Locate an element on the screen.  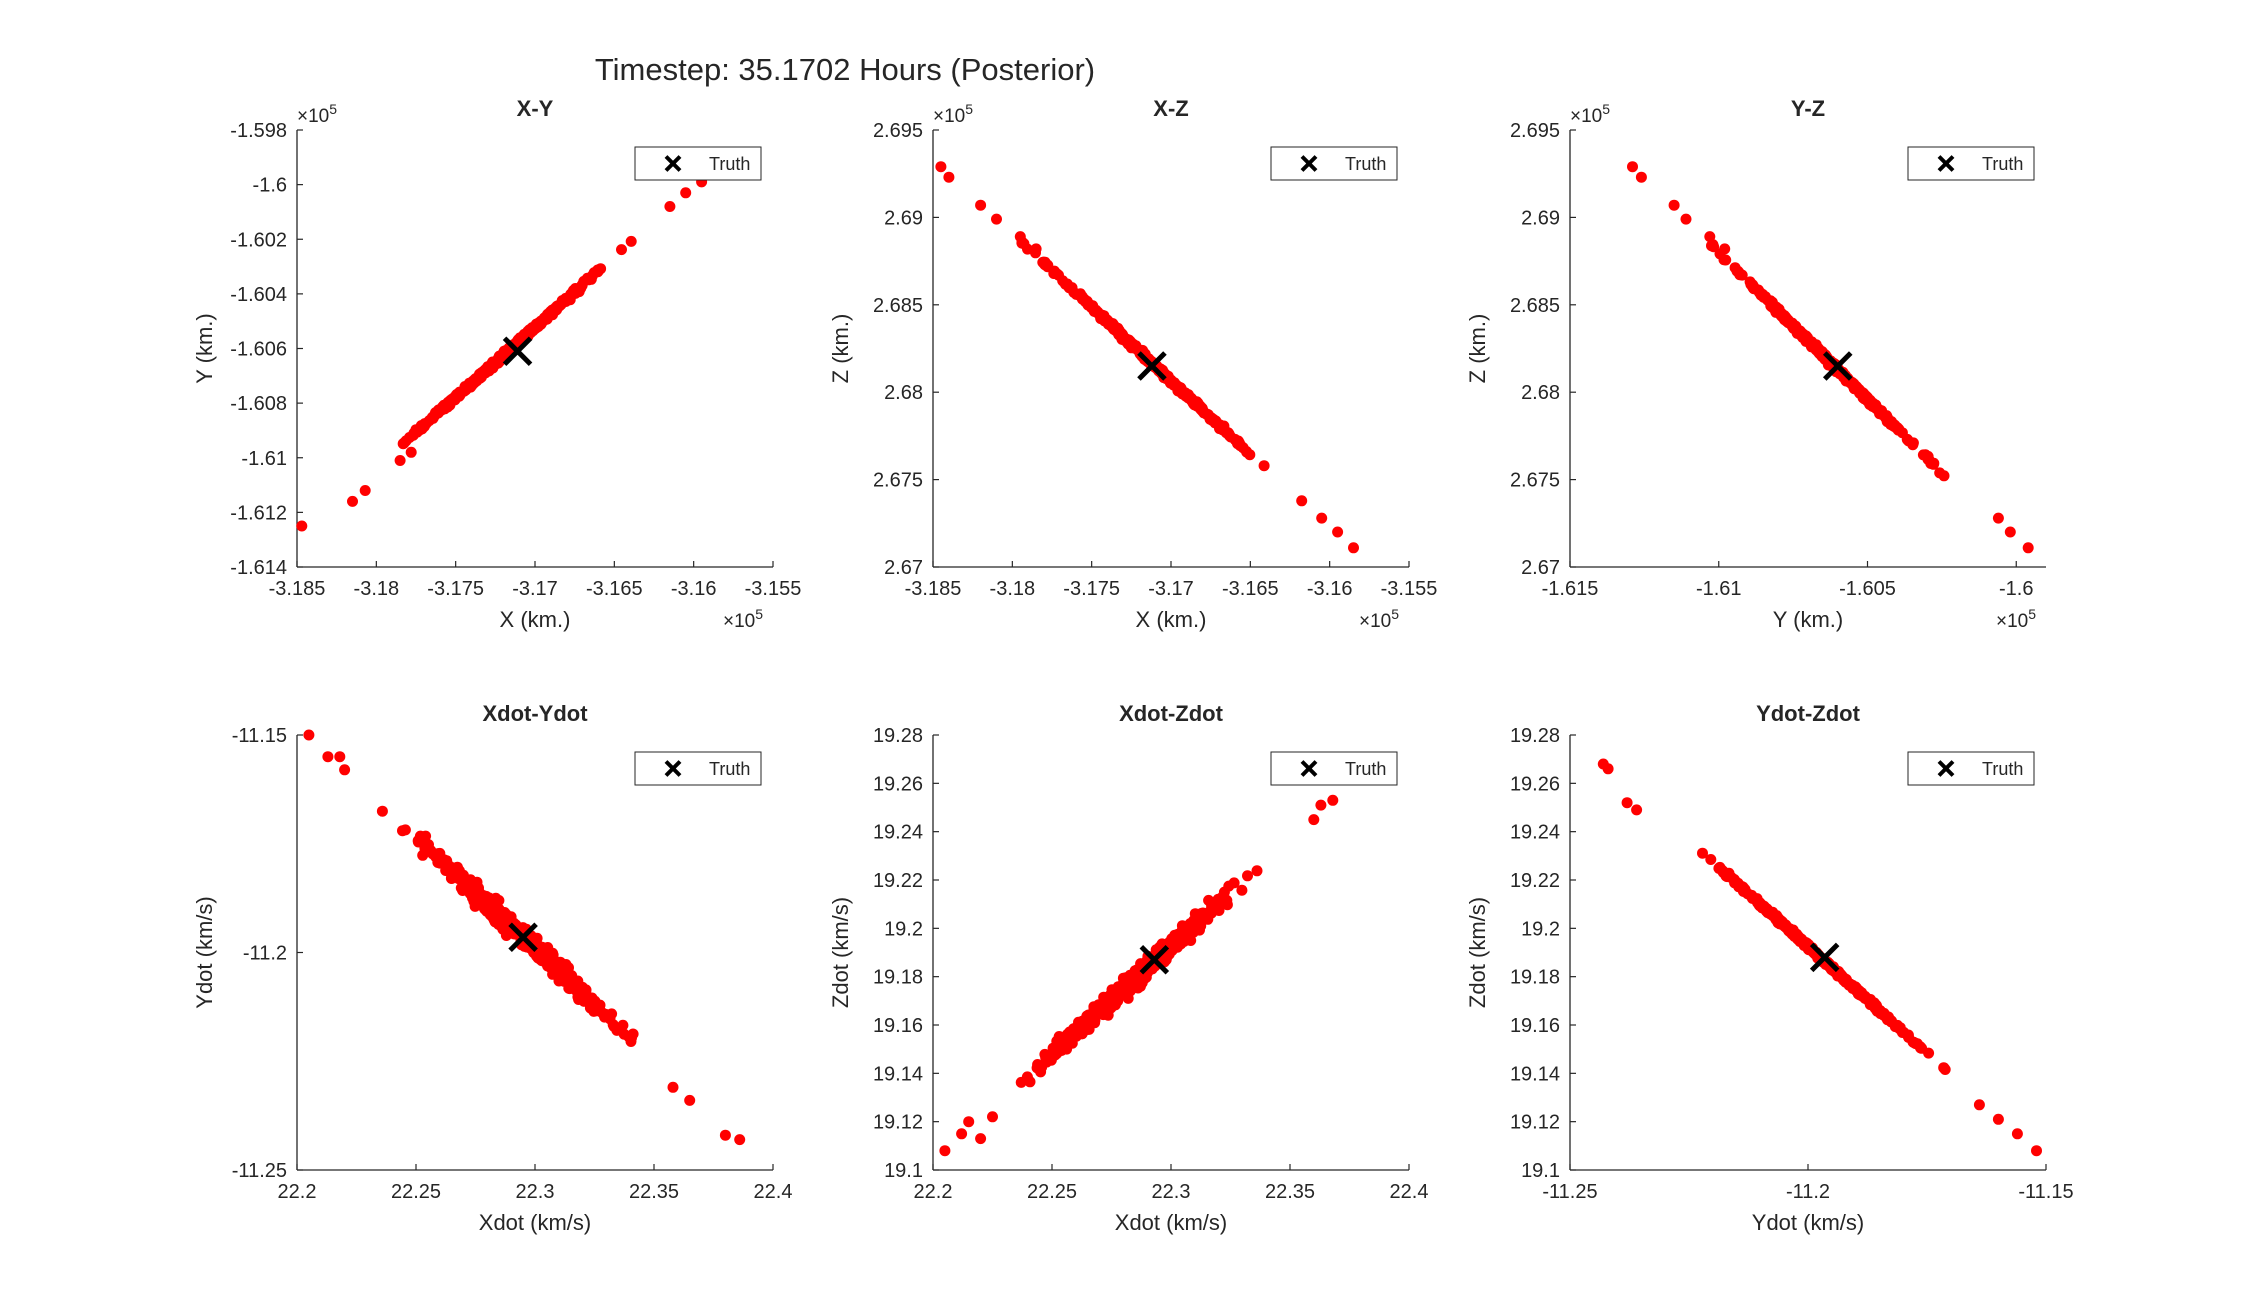
y-tick-label: 19.26 is located at coordinates (1535, 784).